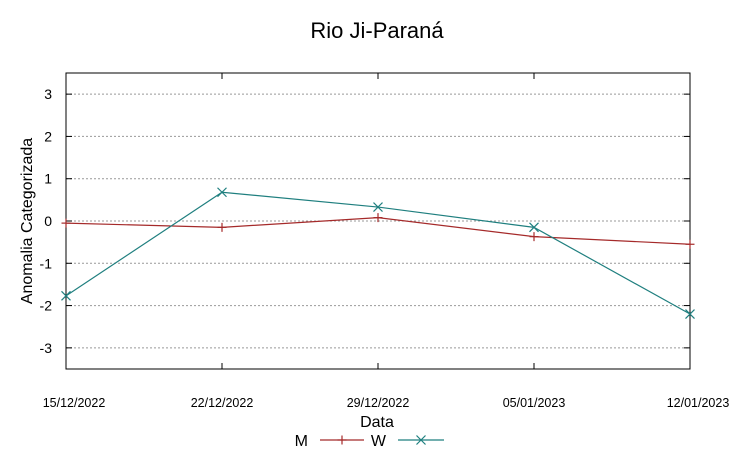 The image size is (752, 458). Describe the element at coordinates (48, 136) in the screenshot. I see `y-tick-label: 2` at that location.